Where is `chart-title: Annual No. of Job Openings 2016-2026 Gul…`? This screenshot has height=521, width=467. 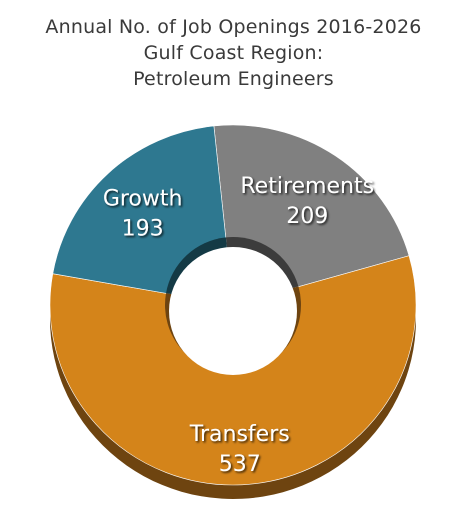
chart-title: Annual No. of Job Openings 2016-2026 Gul… is located at coordinates (233, 53).